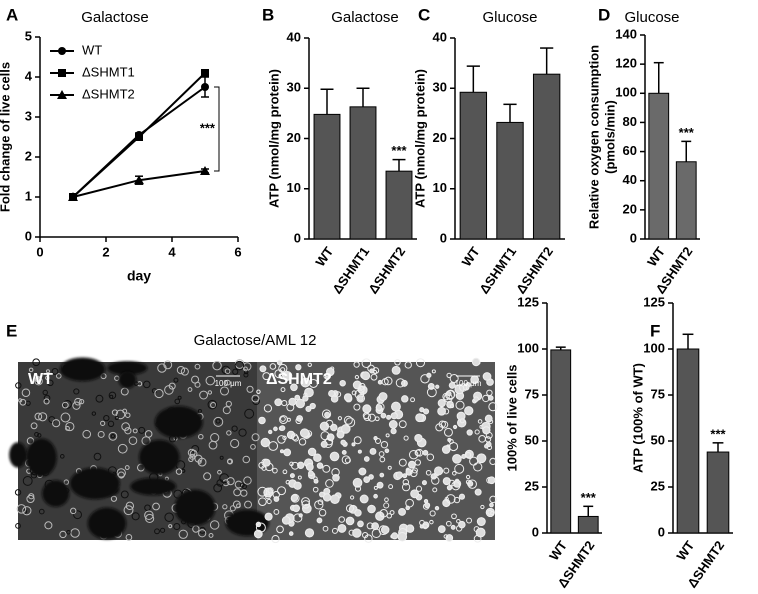 The image size is (758, 594). Describe the element at coordinates (609, 137) in the screenshot. I see `y-axis-label: (pmols/min)` at that location.